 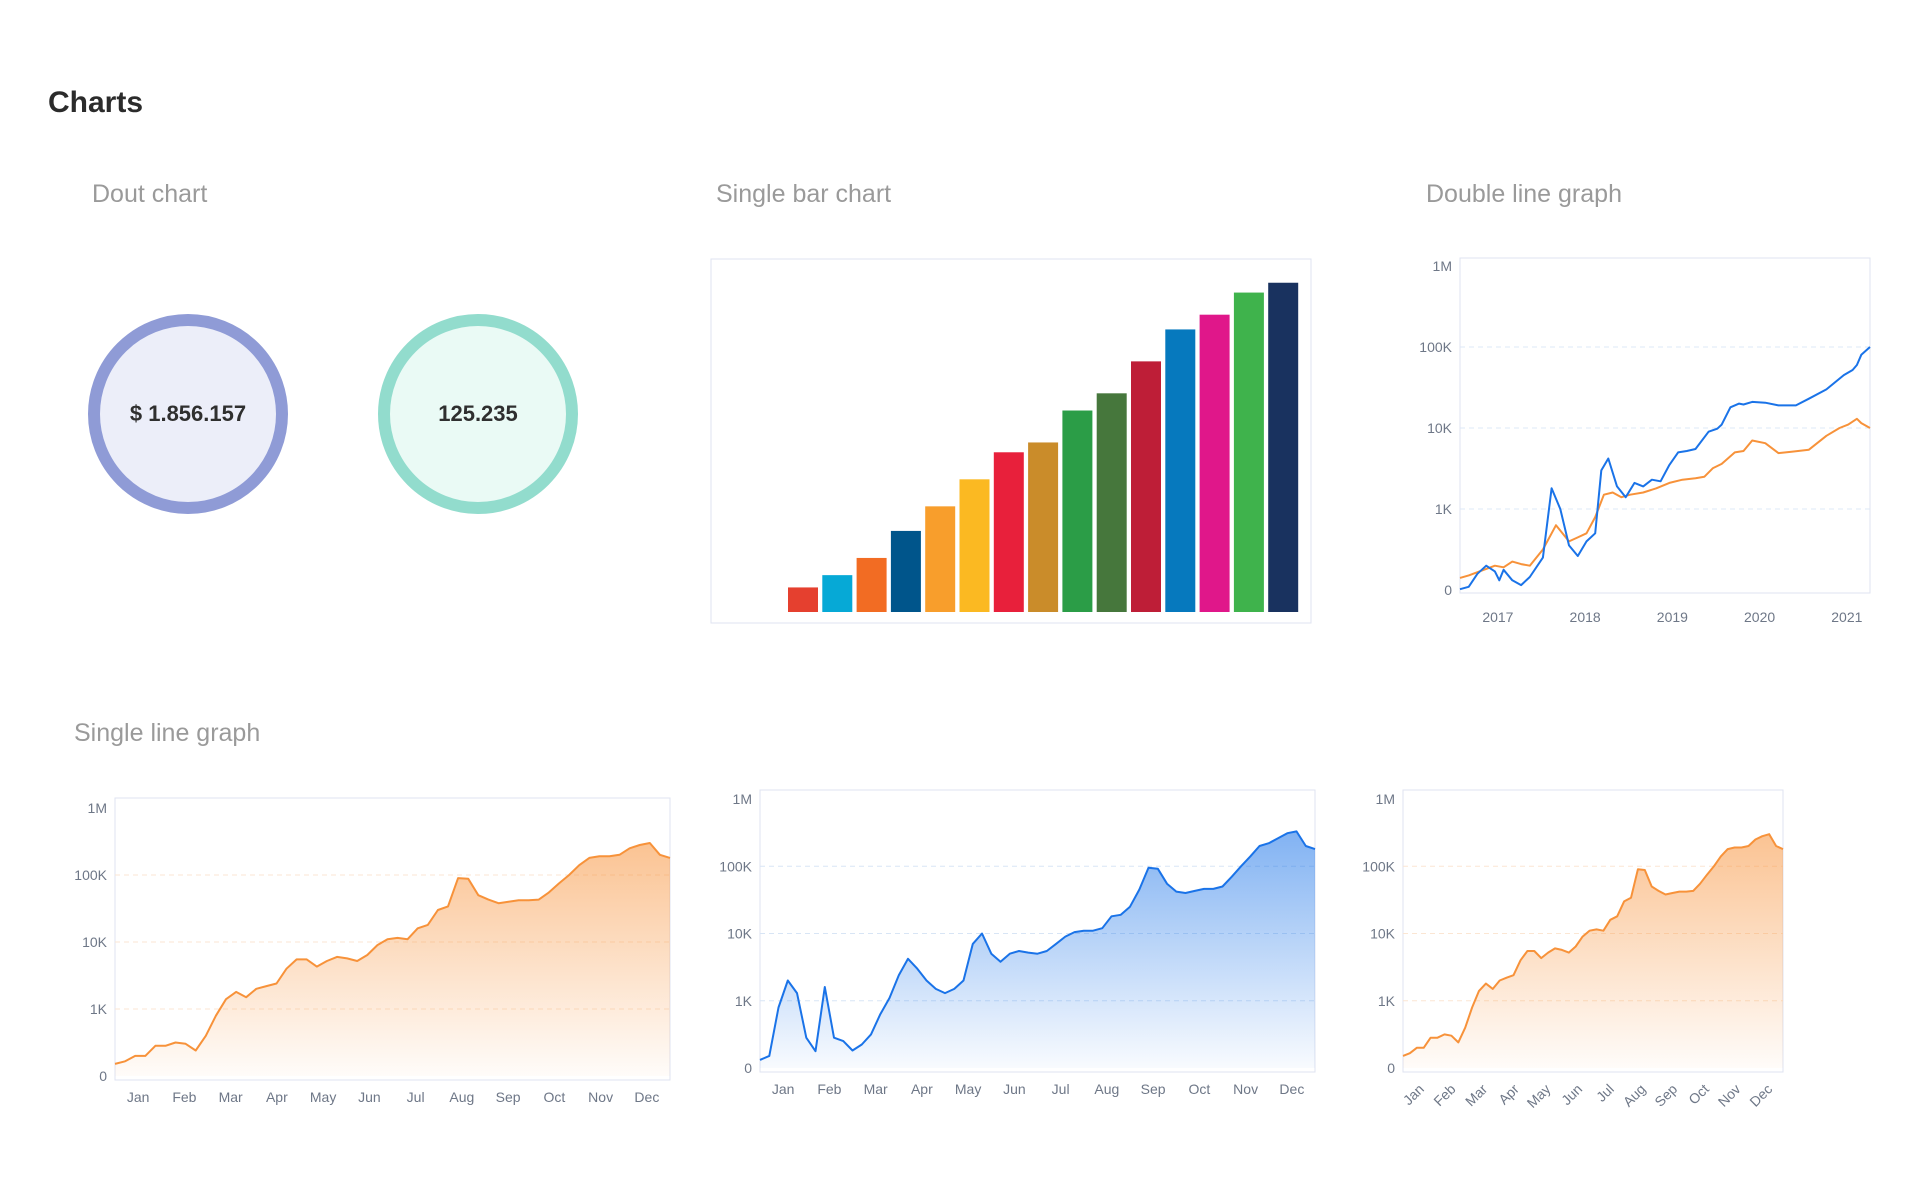 I want to click on donut-chart-revenue: $ 1.856.157, so click(x=188, y=414).